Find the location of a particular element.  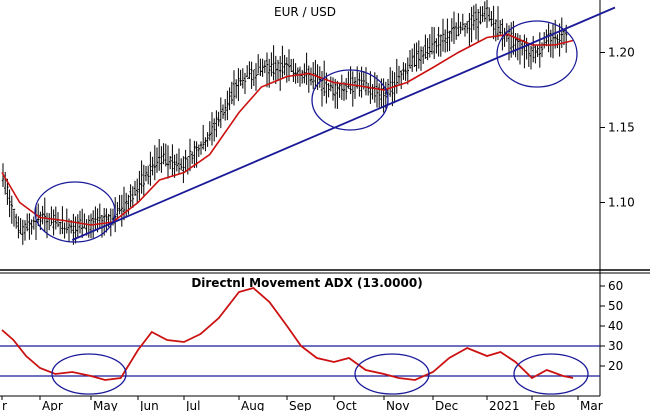

x-tick-label: Mar is located at coordinates (591, 405).